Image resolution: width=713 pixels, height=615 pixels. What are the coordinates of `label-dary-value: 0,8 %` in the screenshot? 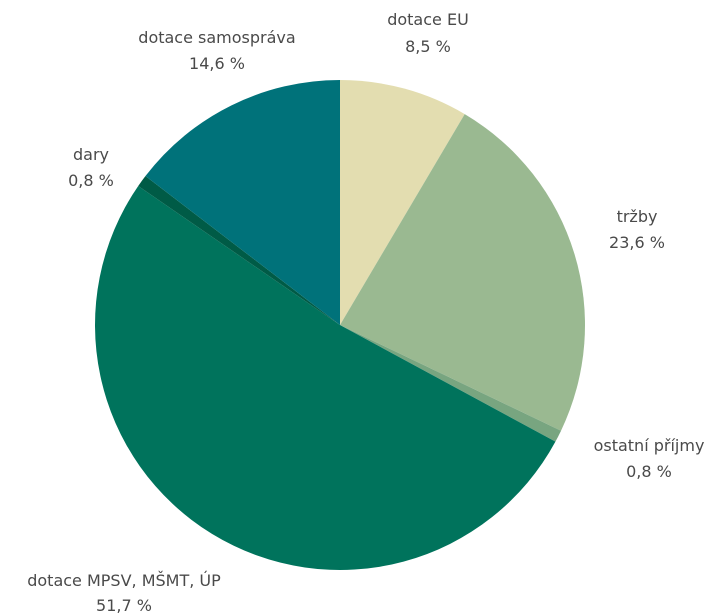 It's located at (91, 180).